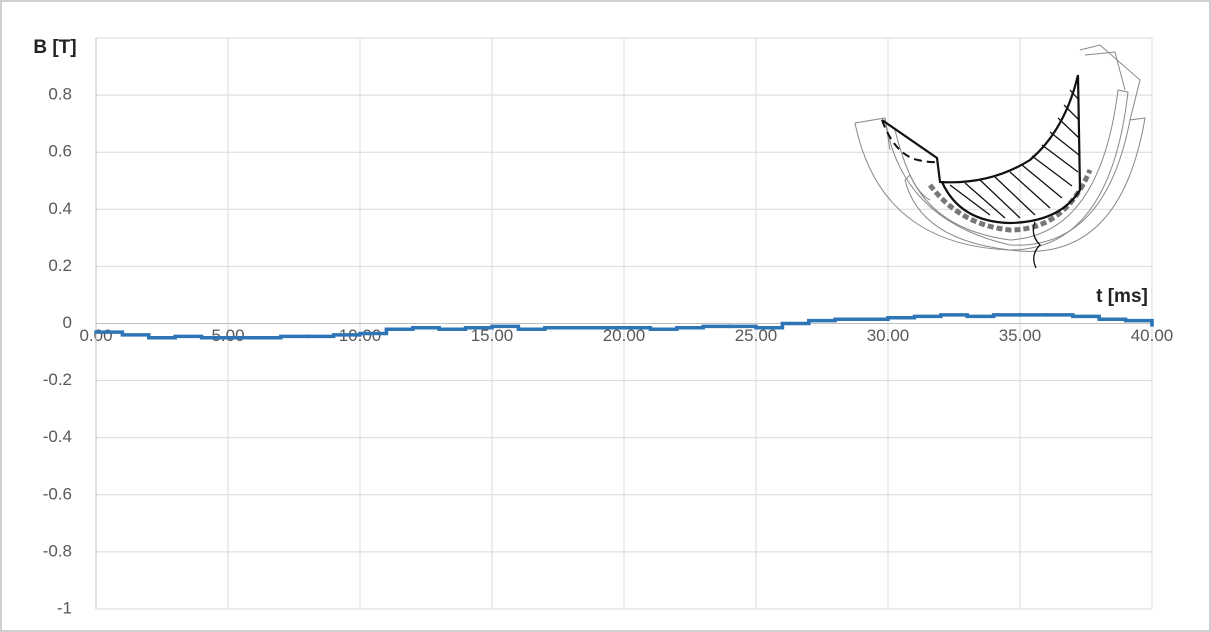 This screenshot has height=632, width=1211. What do you see at coordinates (756, 335) in the screenshot?
I see `x-tick-label: 25.00` at bounding box center [756, 335].